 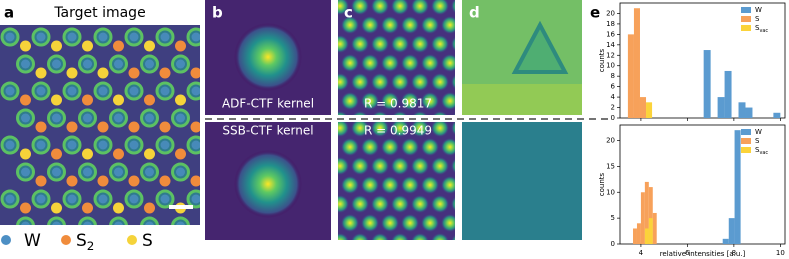 I want to click on y-tick-label: 18, so click(x=610, y=24).